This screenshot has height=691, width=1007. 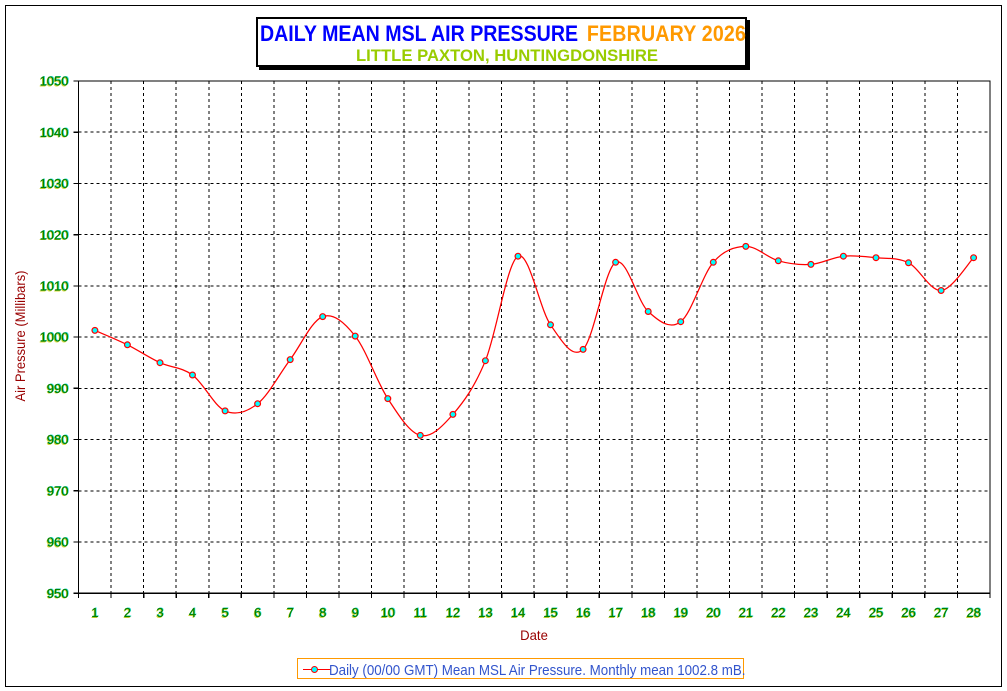 What do you see at coordinates (534, 635) in the screenshot?
I see `svg-text: Date` at bounding box center [534, 635].